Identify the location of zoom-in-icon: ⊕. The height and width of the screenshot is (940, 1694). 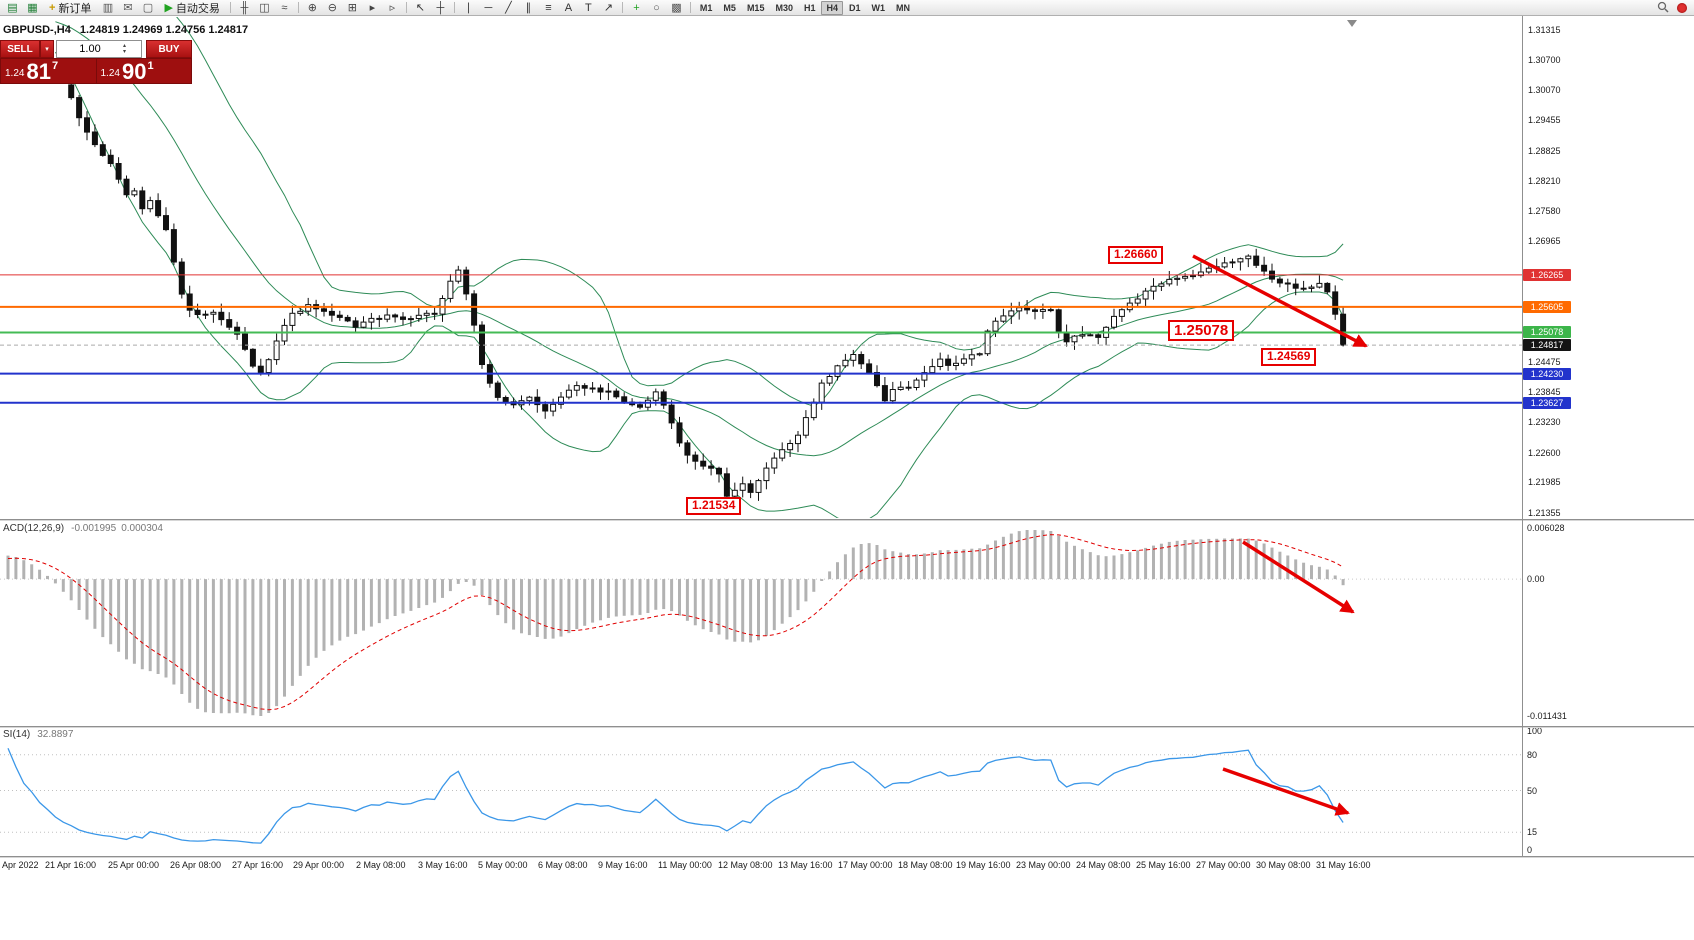
(312, 7).